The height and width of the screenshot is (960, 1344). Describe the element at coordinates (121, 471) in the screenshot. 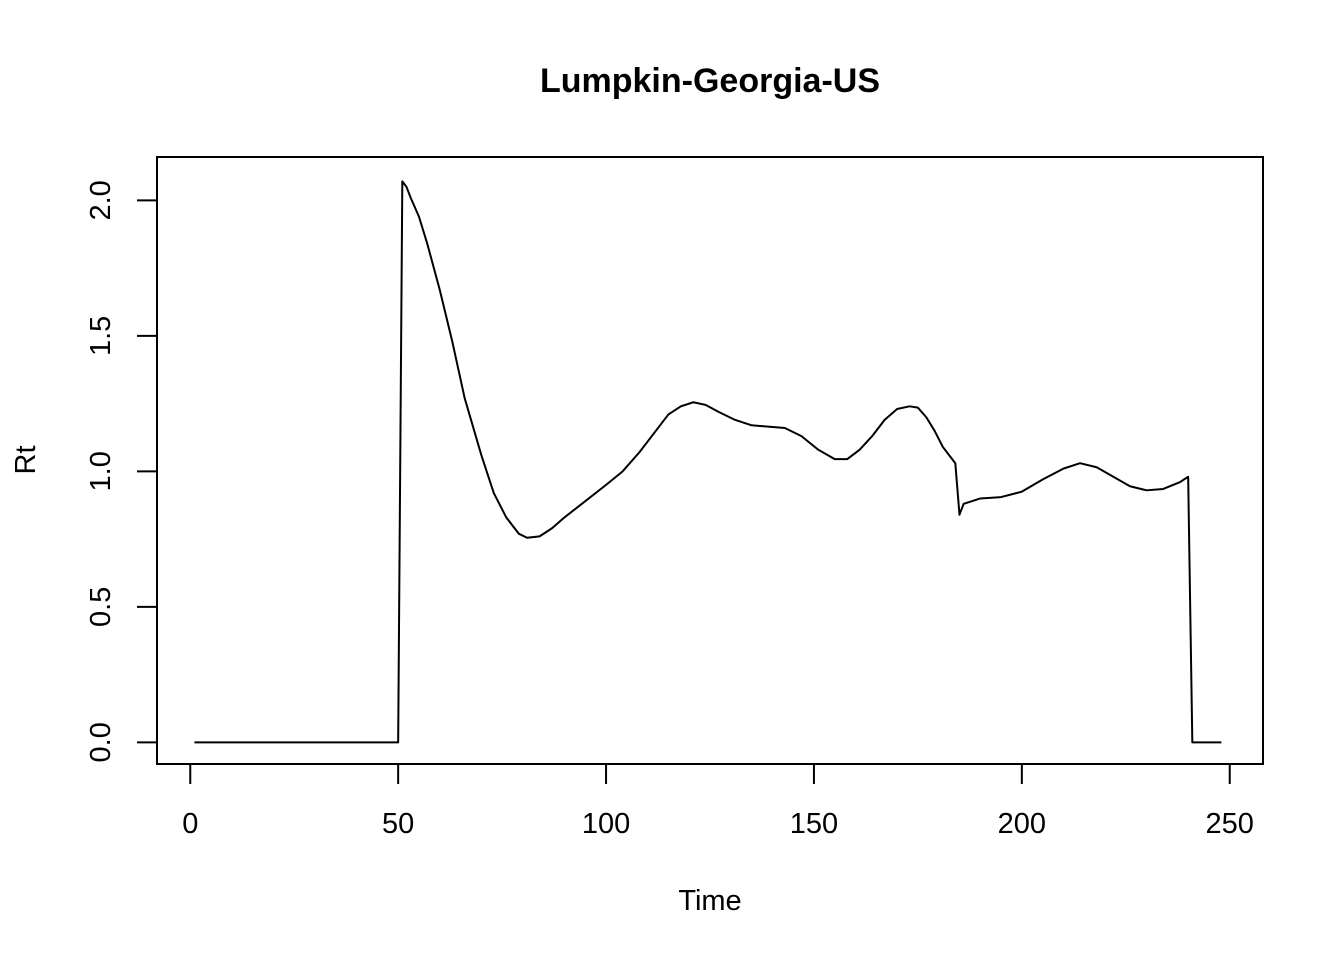

I see `y-axis: 0.0 0.5 1.0 1.5 2.0` at that location.